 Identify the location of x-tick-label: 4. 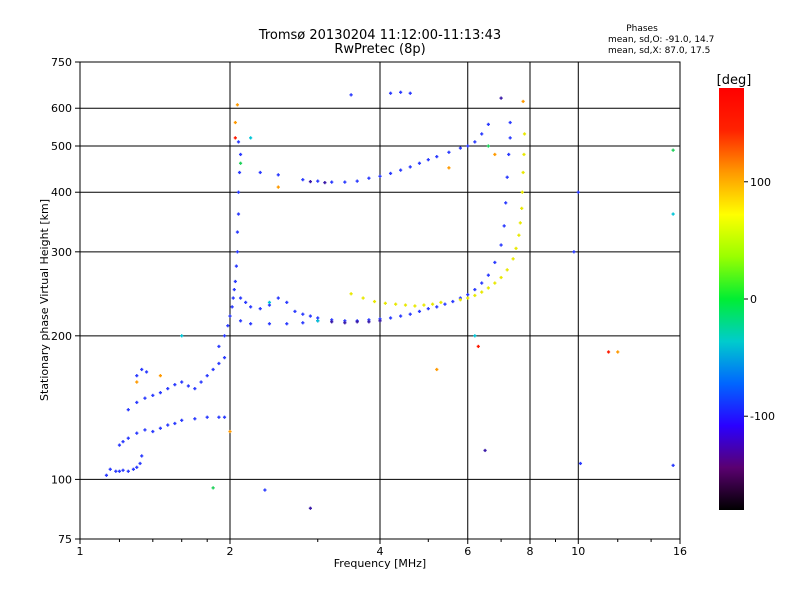
(380, 551).